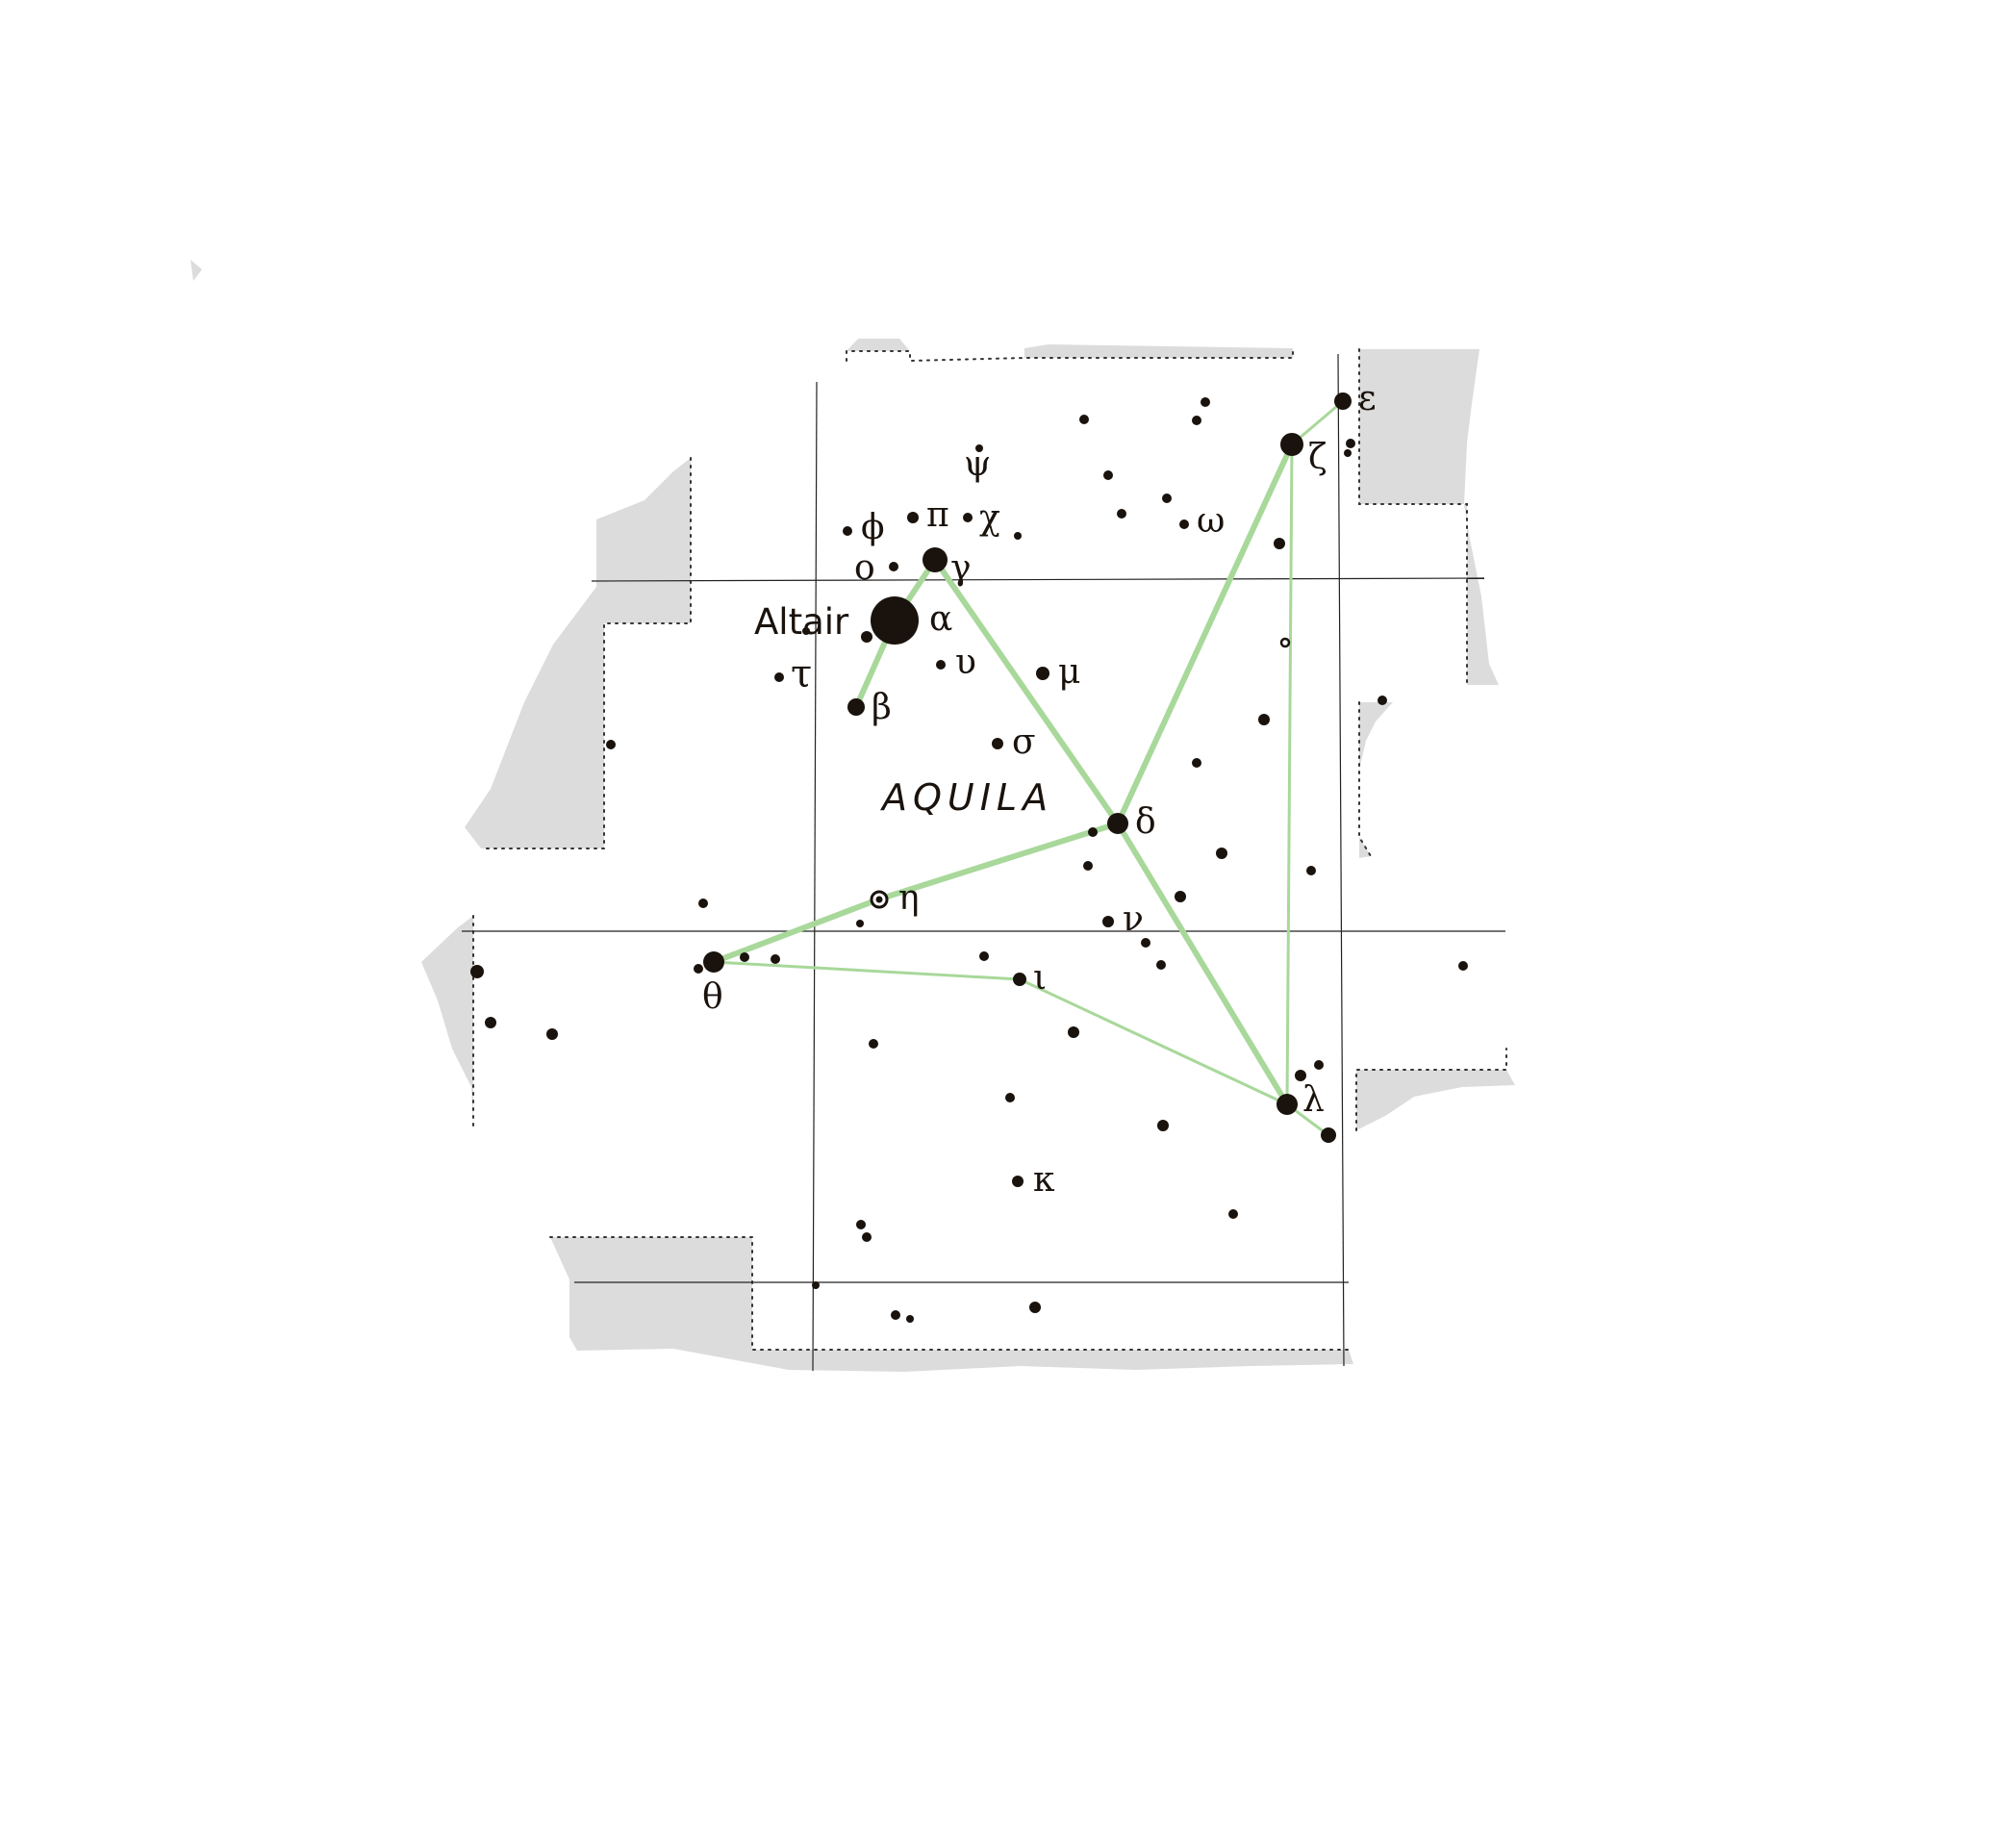 The image size is (1997, 1848). Describe the element at coordinates (1289, 774) in the screenshot. I see `figure-line-zeta-lambda` at that location.